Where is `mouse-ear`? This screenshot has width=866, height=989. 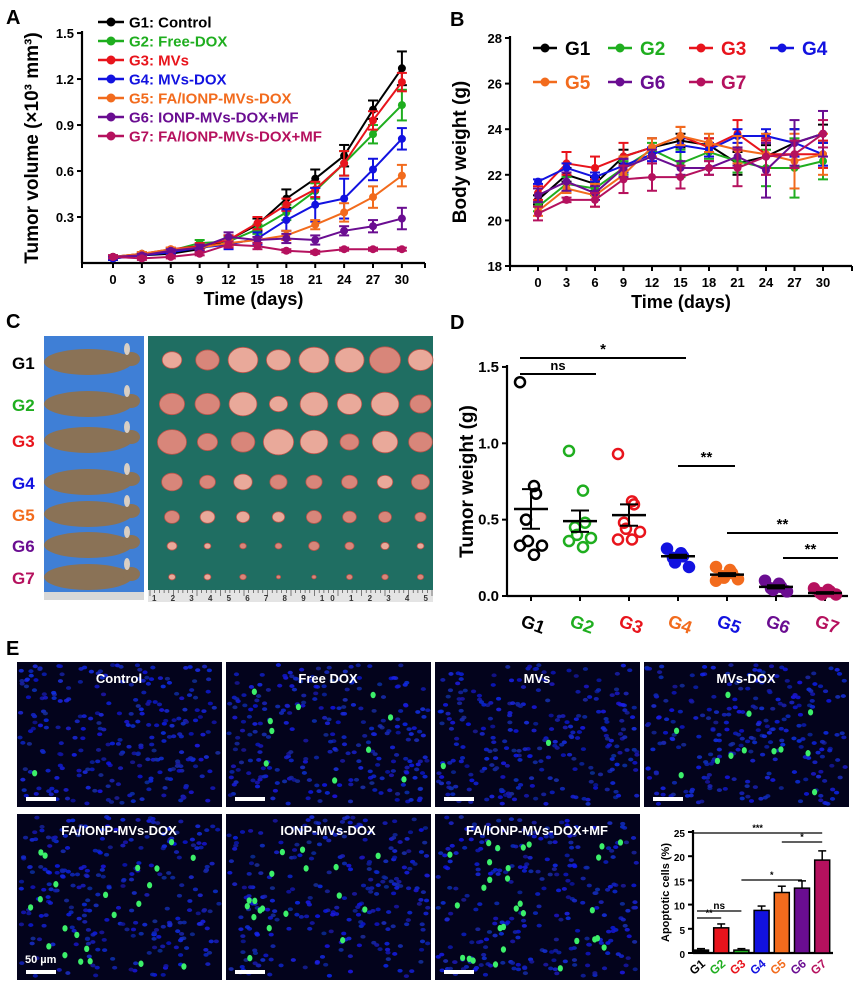
mouse-ear is located at coordinates (127, 349).